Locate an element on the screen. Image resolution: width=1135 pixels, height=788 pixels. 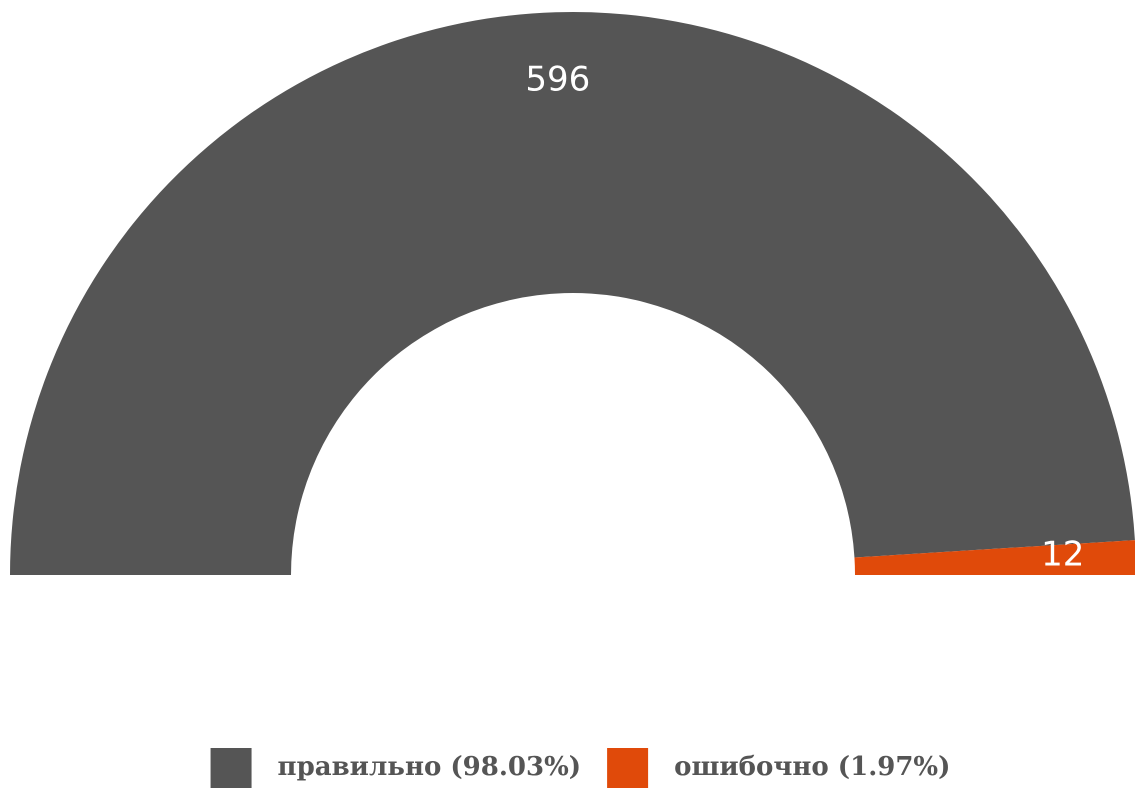
donut-segment is located at coordinates (994, 557).